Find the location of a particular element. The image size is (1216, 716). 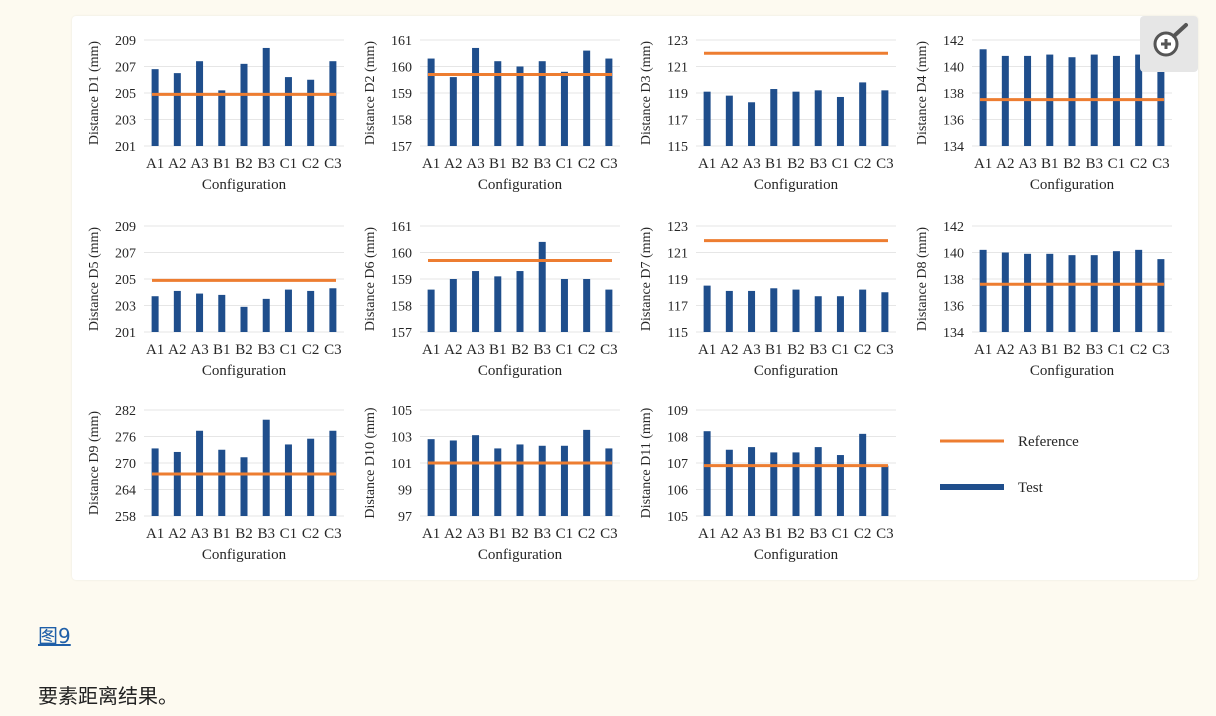

y-tick-label: 121 is located at coordinates (677, 68).